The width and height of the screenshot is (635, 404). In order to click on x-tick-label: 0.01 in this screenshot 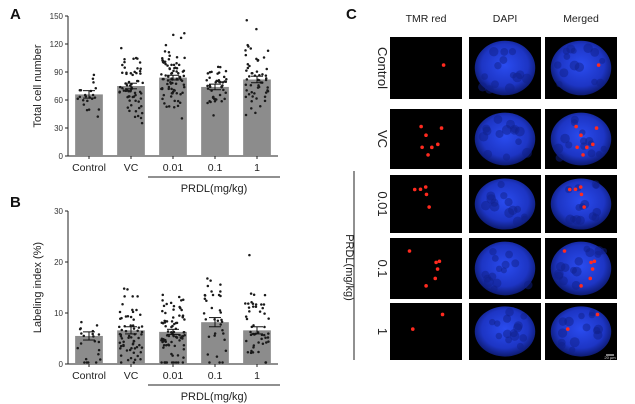, I will do `click(173, 376)`.